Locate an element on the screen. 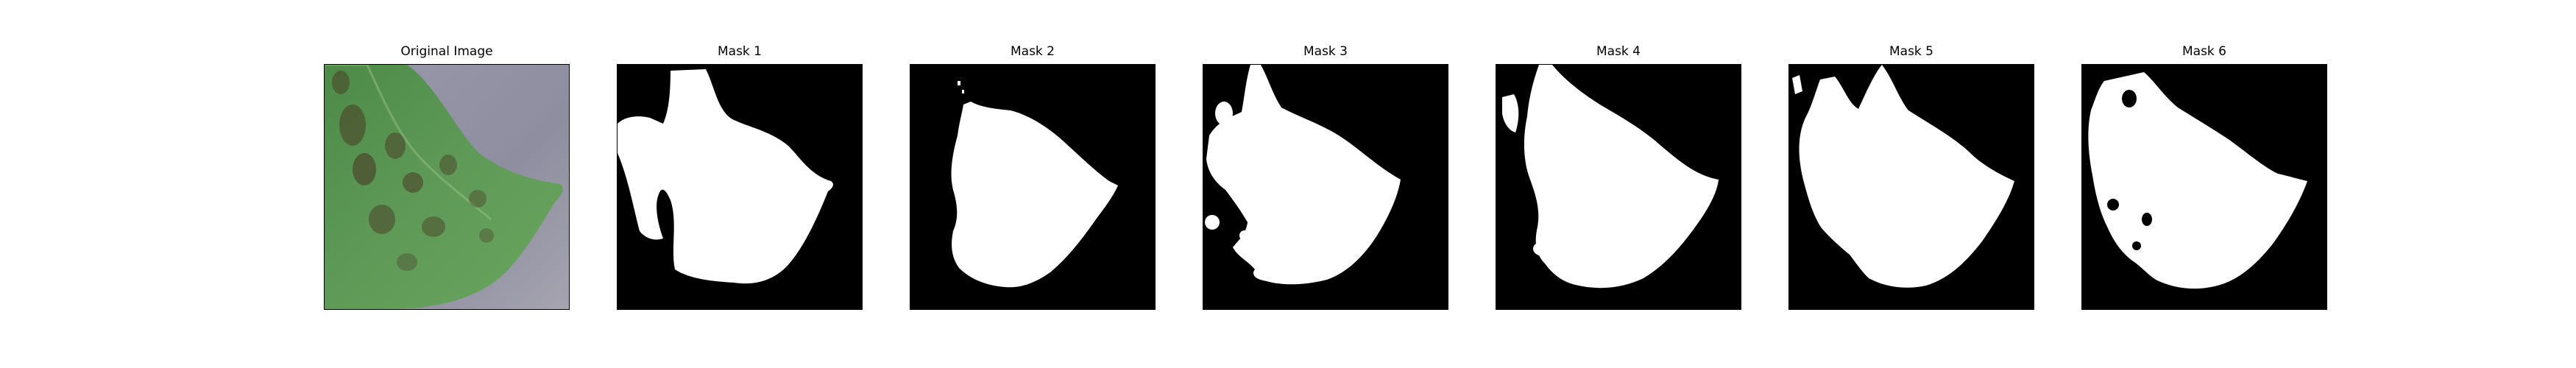 The width and height of the screenshot is (2576, 368). panel-title: Mask 4 is located at coordinates (1619, 52).